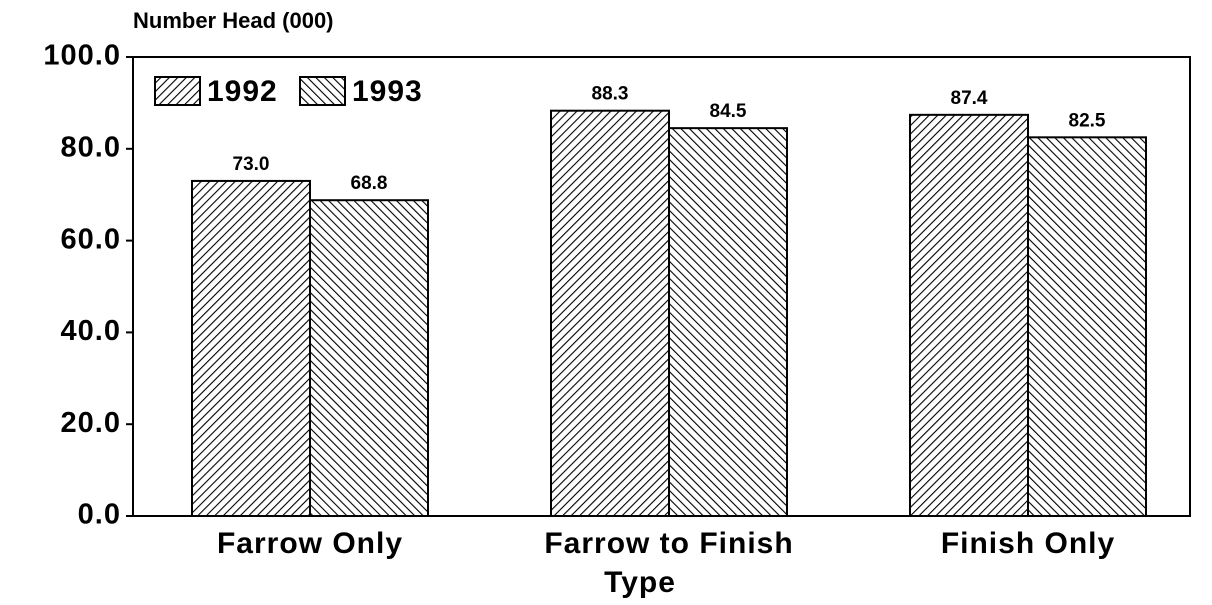 The image size is (1212, 605). What do you see at coordinates (91, 331) in the screenshot?
I see `y-tick-label: 40.0` at bounding box center [91, 331].